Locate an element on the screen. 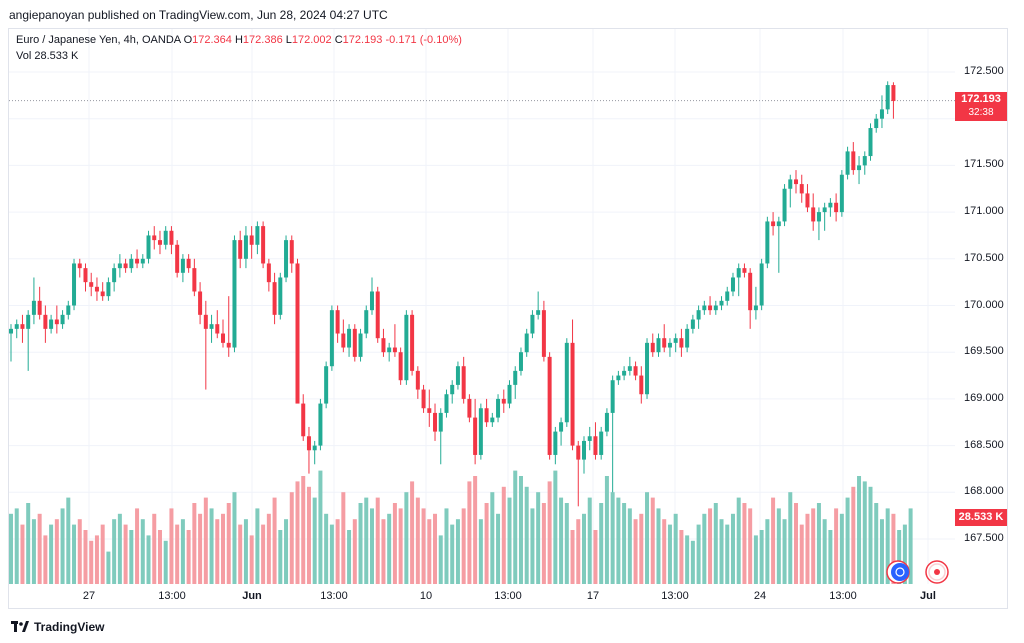 This screenshot has height=643, width=1024. flag-icon is located at coordinates (898, 572).